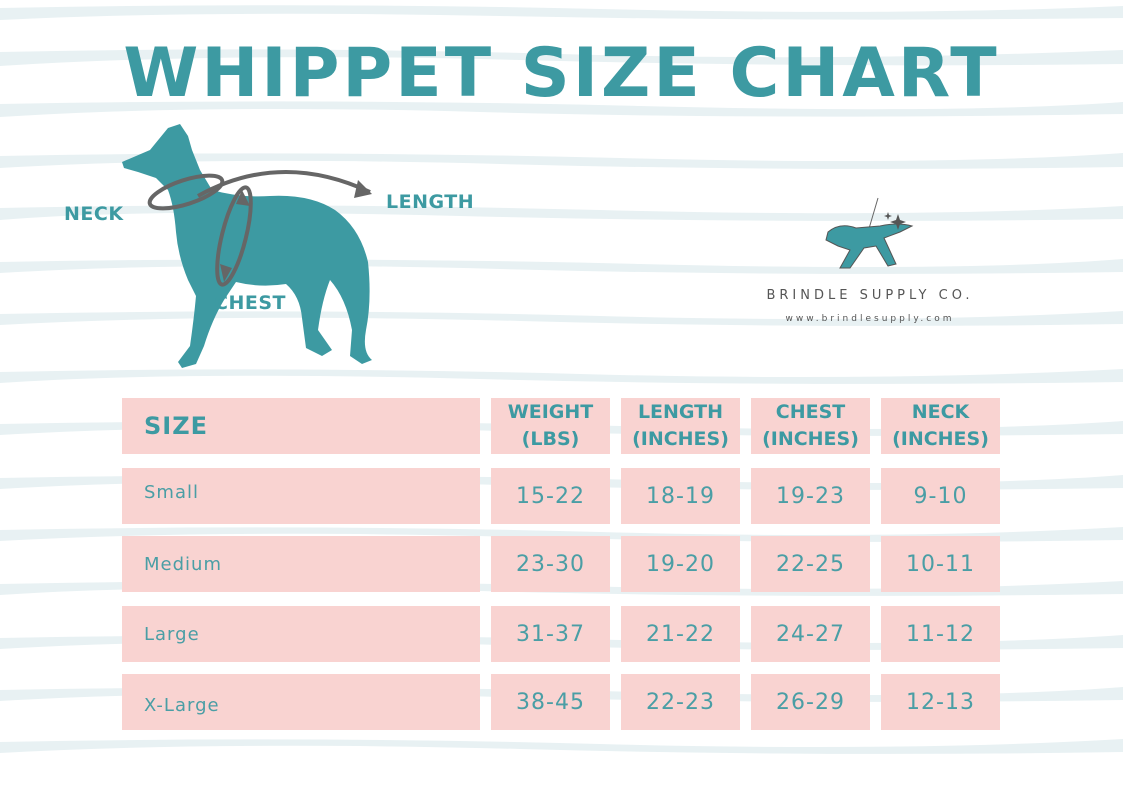 Image resolution: width=1123 pixels, height=794 pixels. I want to click on brand-name: BRINDLE SUPPLY CO., so click(870, 295).